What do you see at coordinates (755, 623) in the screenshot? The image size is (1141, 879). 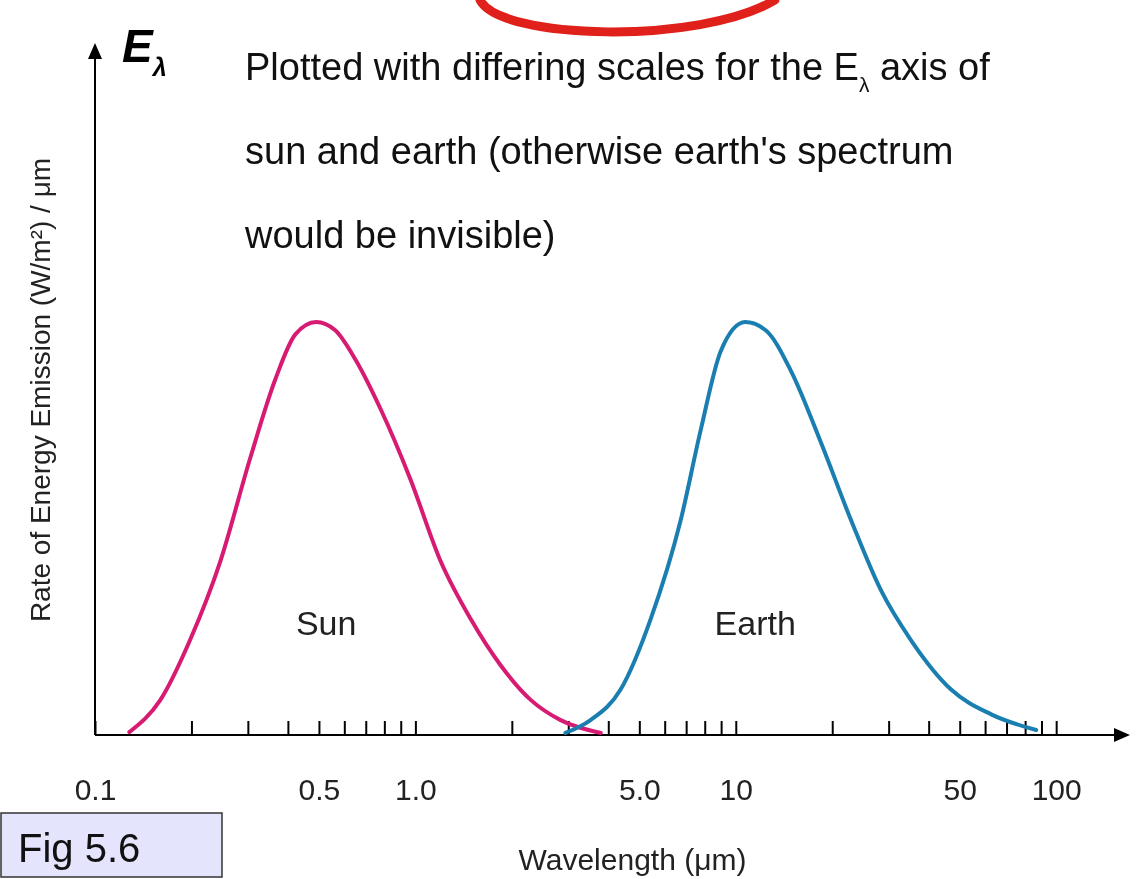 I see `series-label: Earth` at bounding box center [755, 623].